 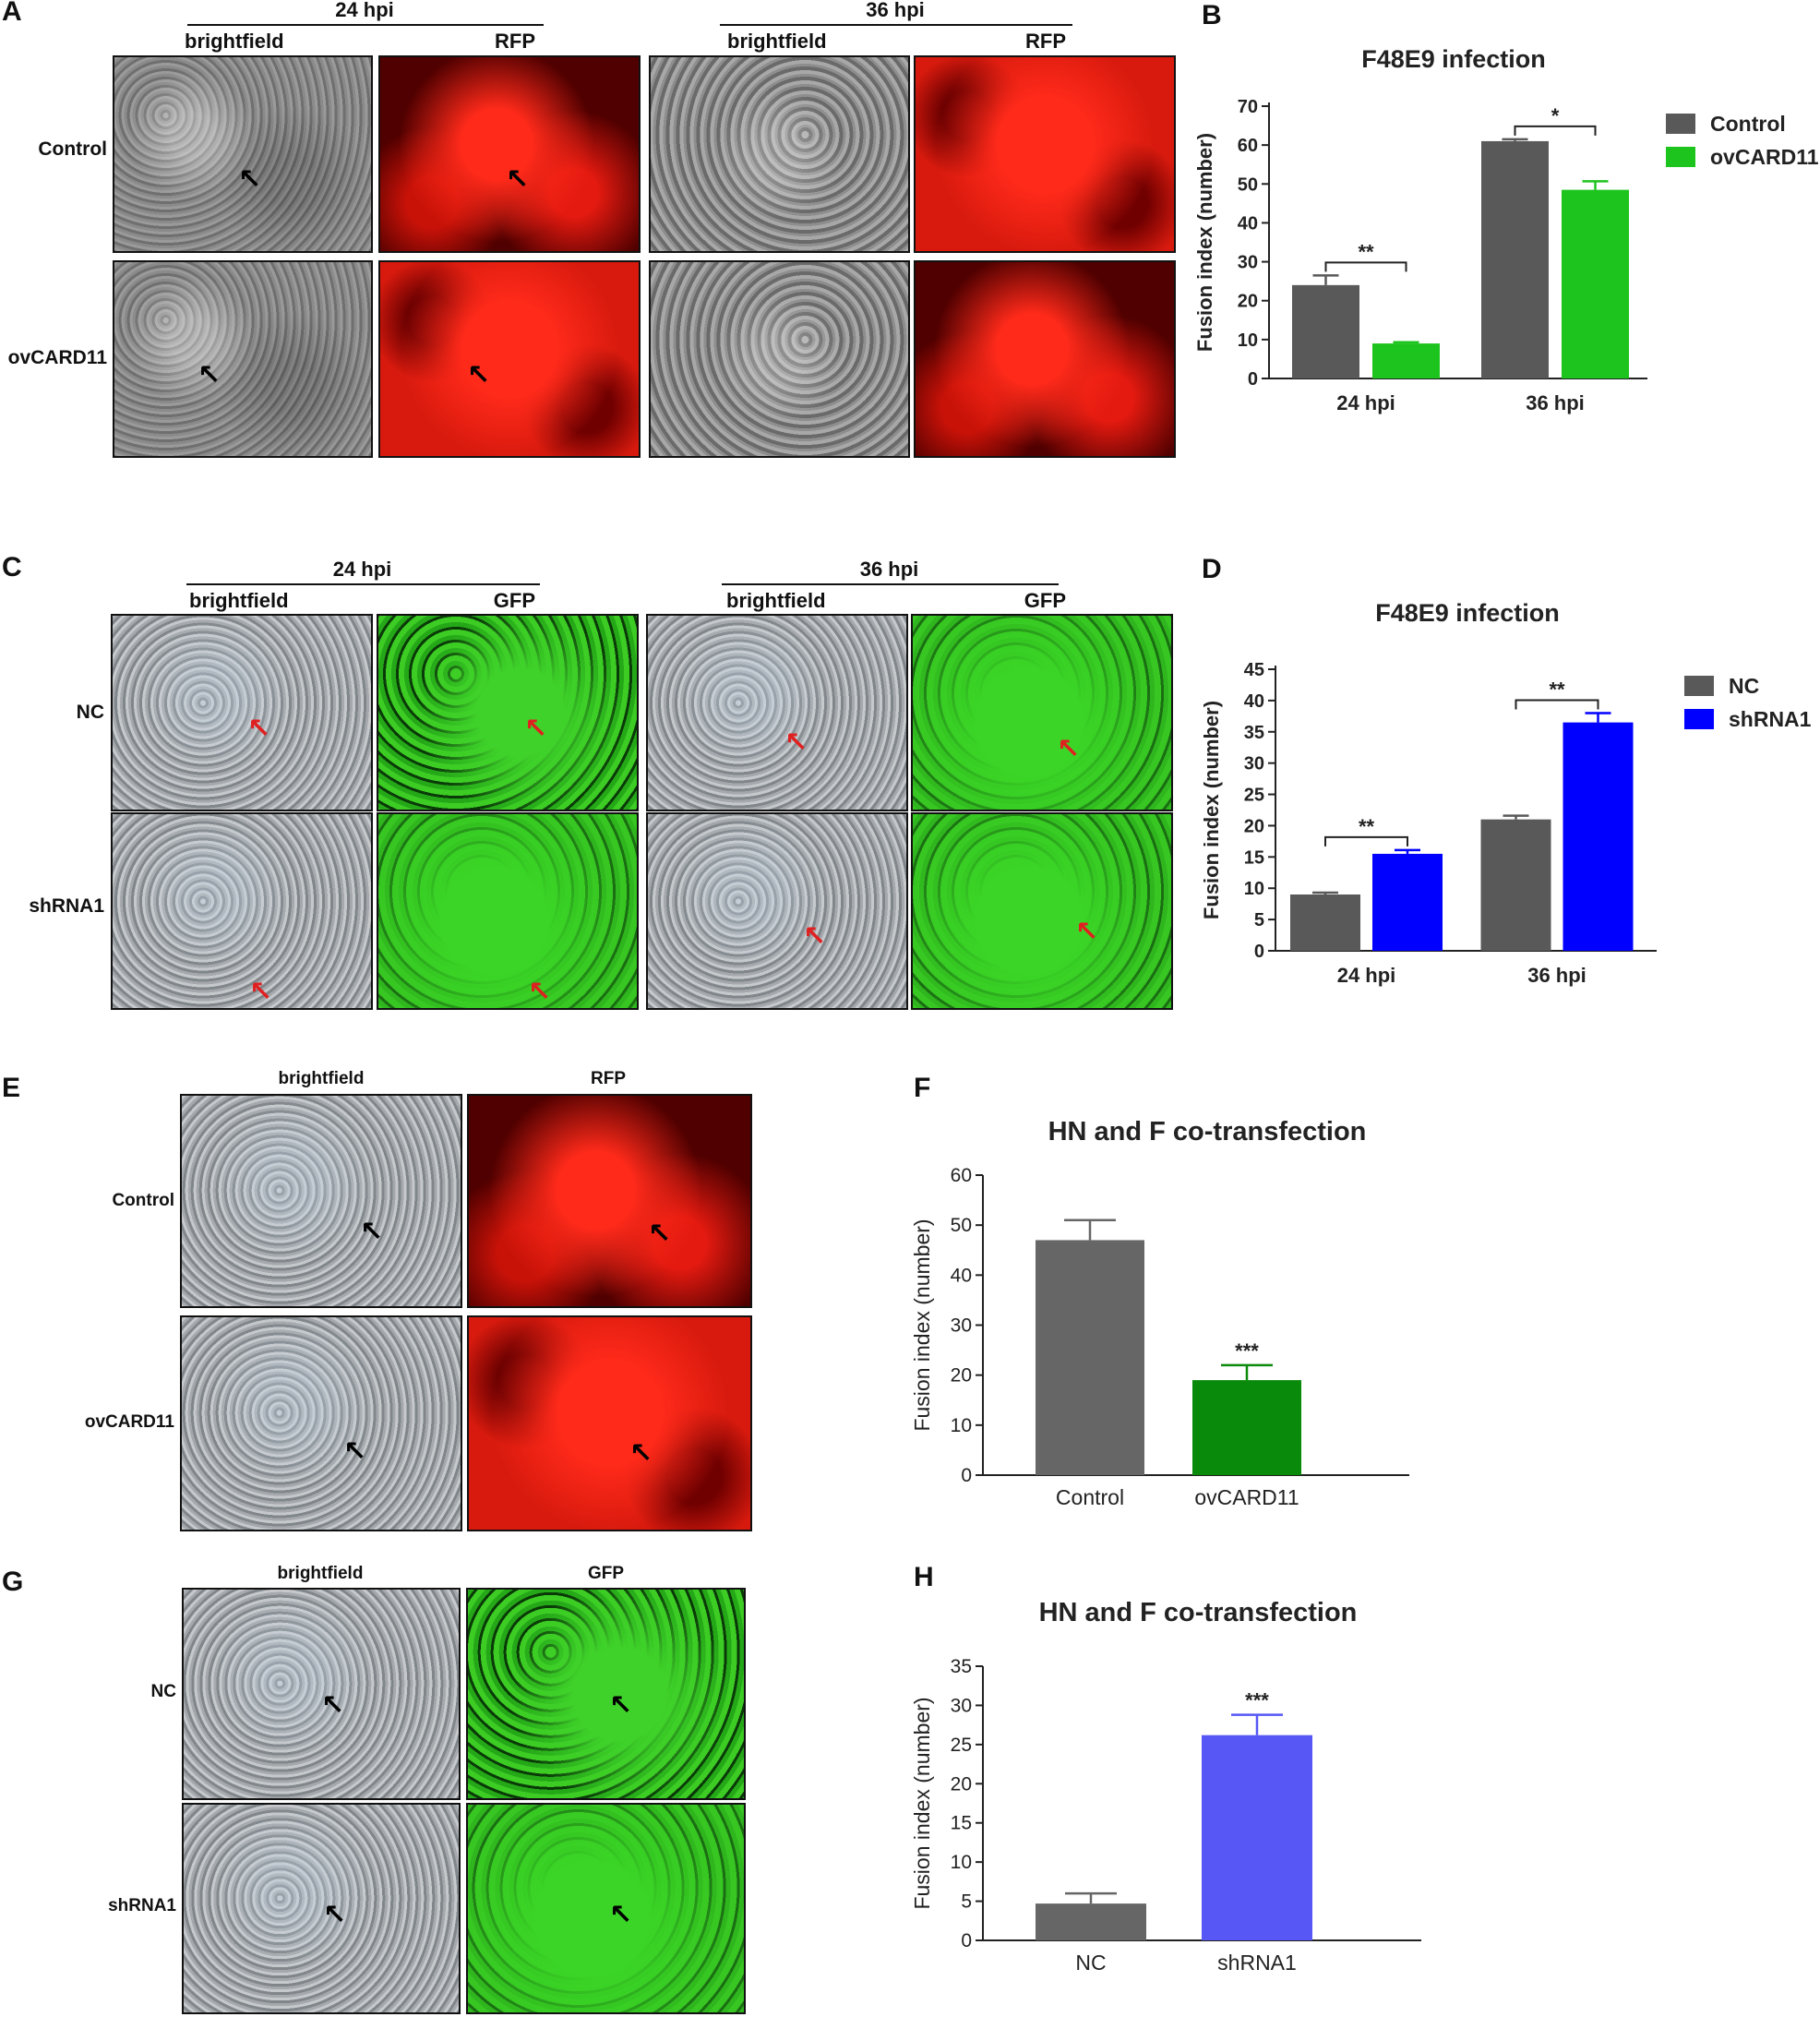 What do you see at coordinates (66, 906) in the screenshot?
I see `row-label: shRNA1` at bounding box center [66, 906].